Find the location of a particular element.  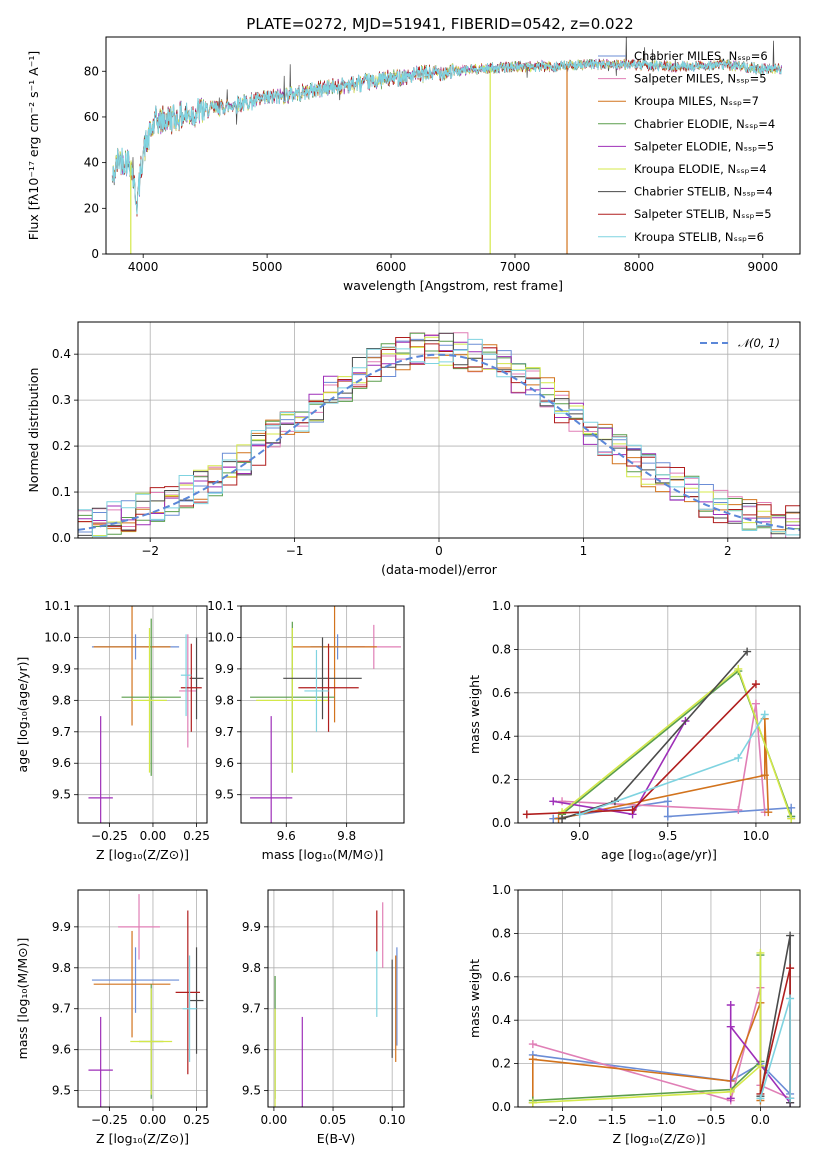

x-tick-label: 6000 is located at coordinates (391, 267).